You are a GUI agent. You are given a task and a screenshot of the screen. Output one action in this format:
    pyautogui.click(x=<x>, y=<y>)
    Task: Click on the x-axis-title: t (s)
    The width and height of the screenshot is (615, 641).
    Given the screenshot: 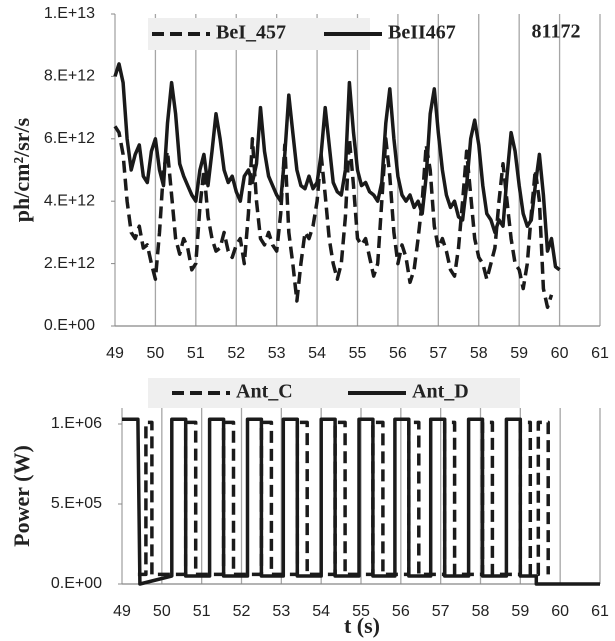 What is the action you would take?
    pyautogui.click(x=362, y=625)
    